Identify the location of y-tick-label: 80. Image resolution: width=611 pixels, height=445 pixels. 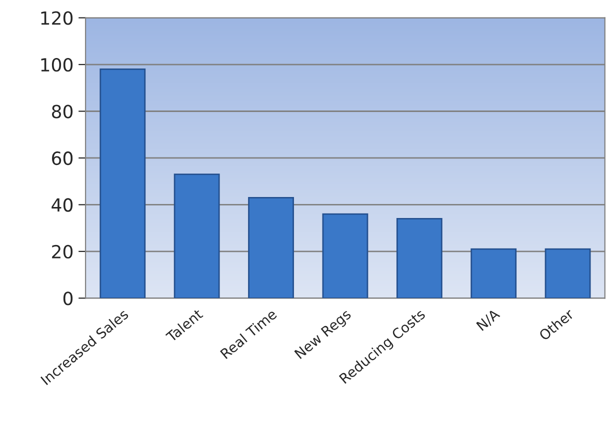
(62, 111).